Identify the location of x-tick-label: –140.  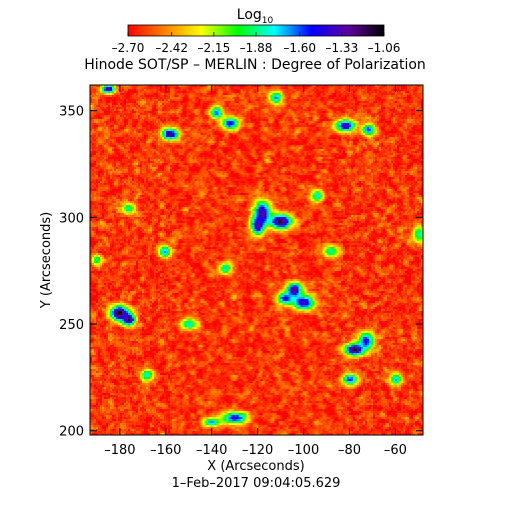
(211, 450).